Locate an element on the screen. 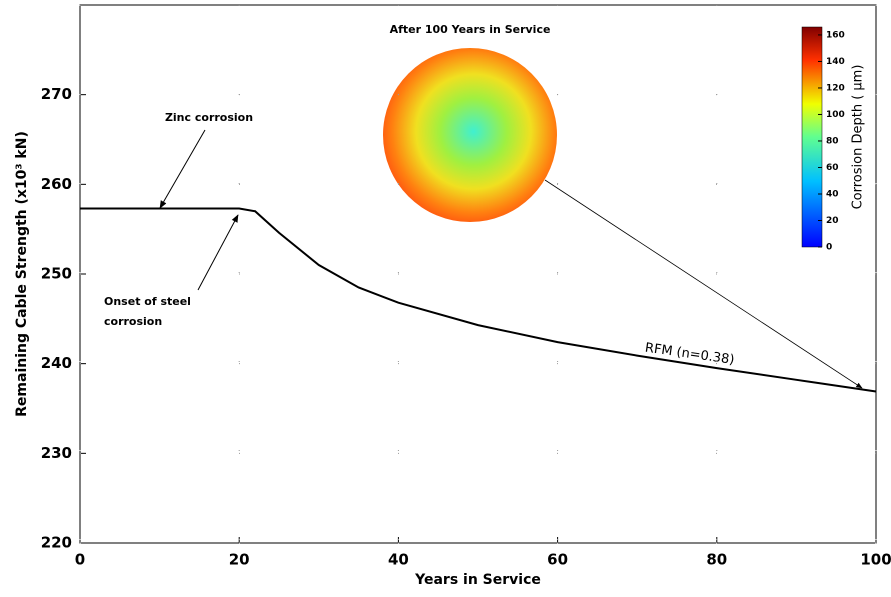 Image resolution: width=891 pixels, height=597 pixels. x-tick-label: 60 is located at coordinates (557, 560).